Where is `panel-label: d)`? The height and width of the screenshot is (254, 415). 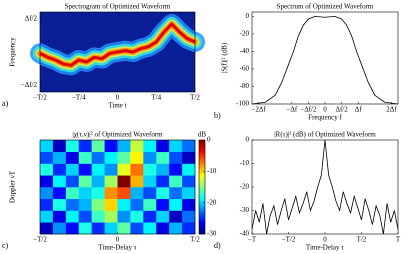 panel-label: d) is located at coordinates (217, 245).